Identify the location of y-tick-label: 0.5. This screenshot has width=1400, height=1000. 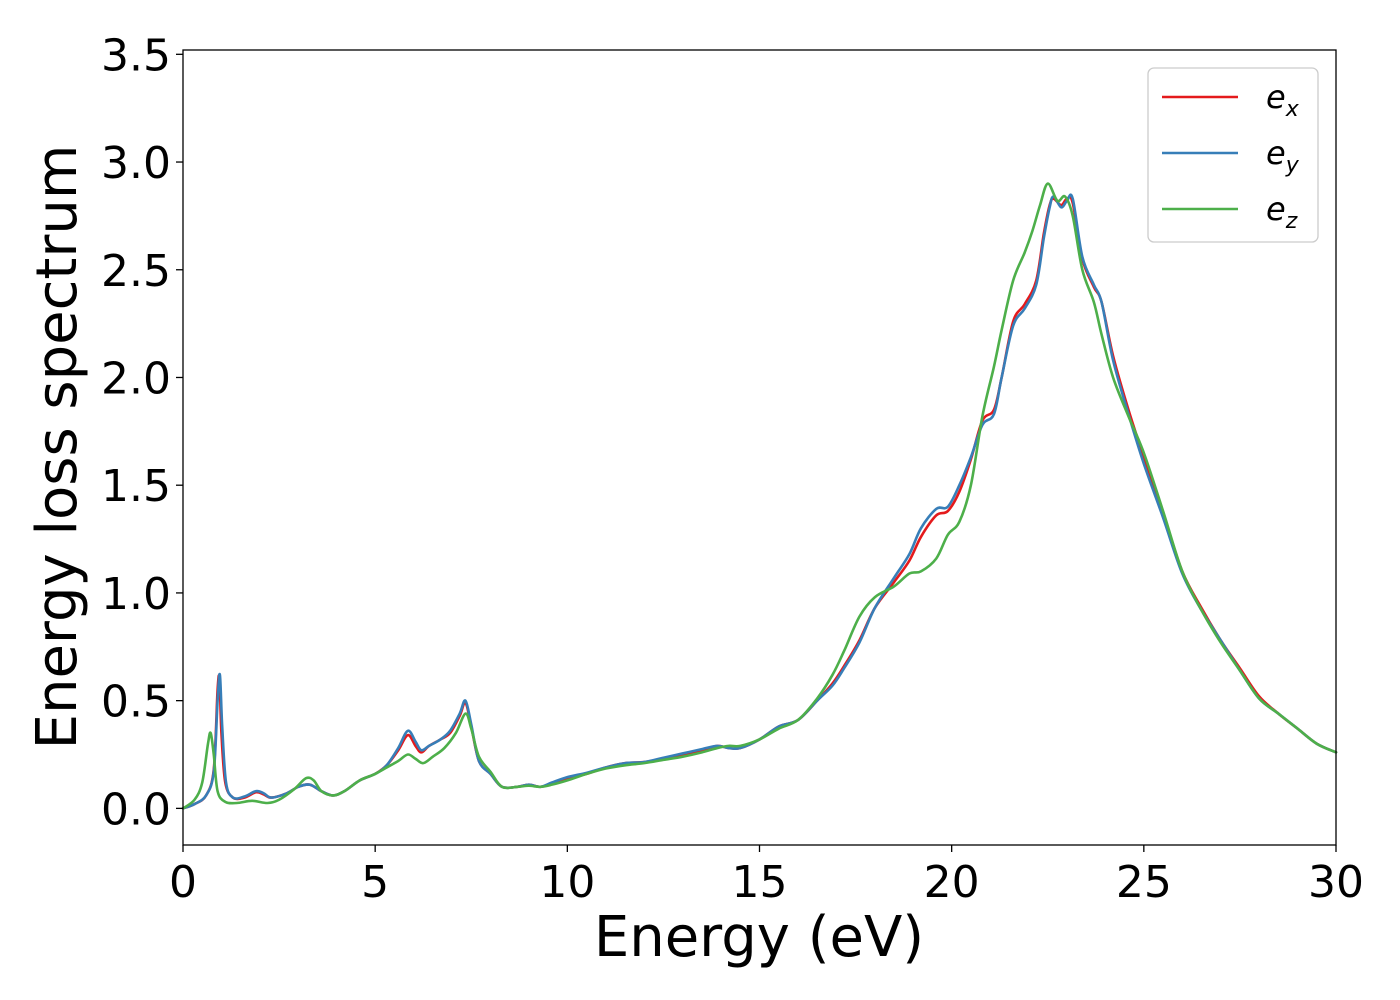
(136, 702).